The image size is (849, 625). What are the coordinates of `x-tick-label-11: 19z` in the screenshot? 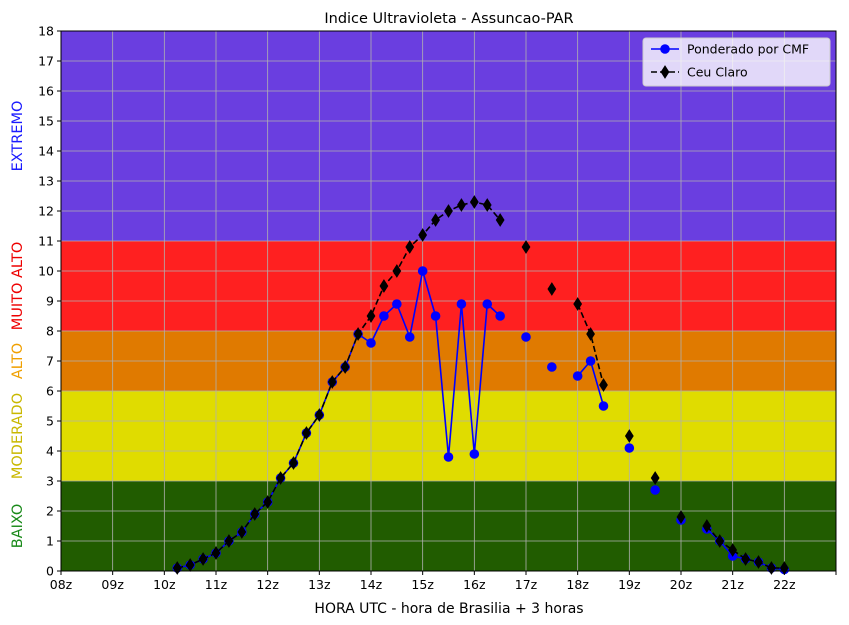 It's located at (629, 584).